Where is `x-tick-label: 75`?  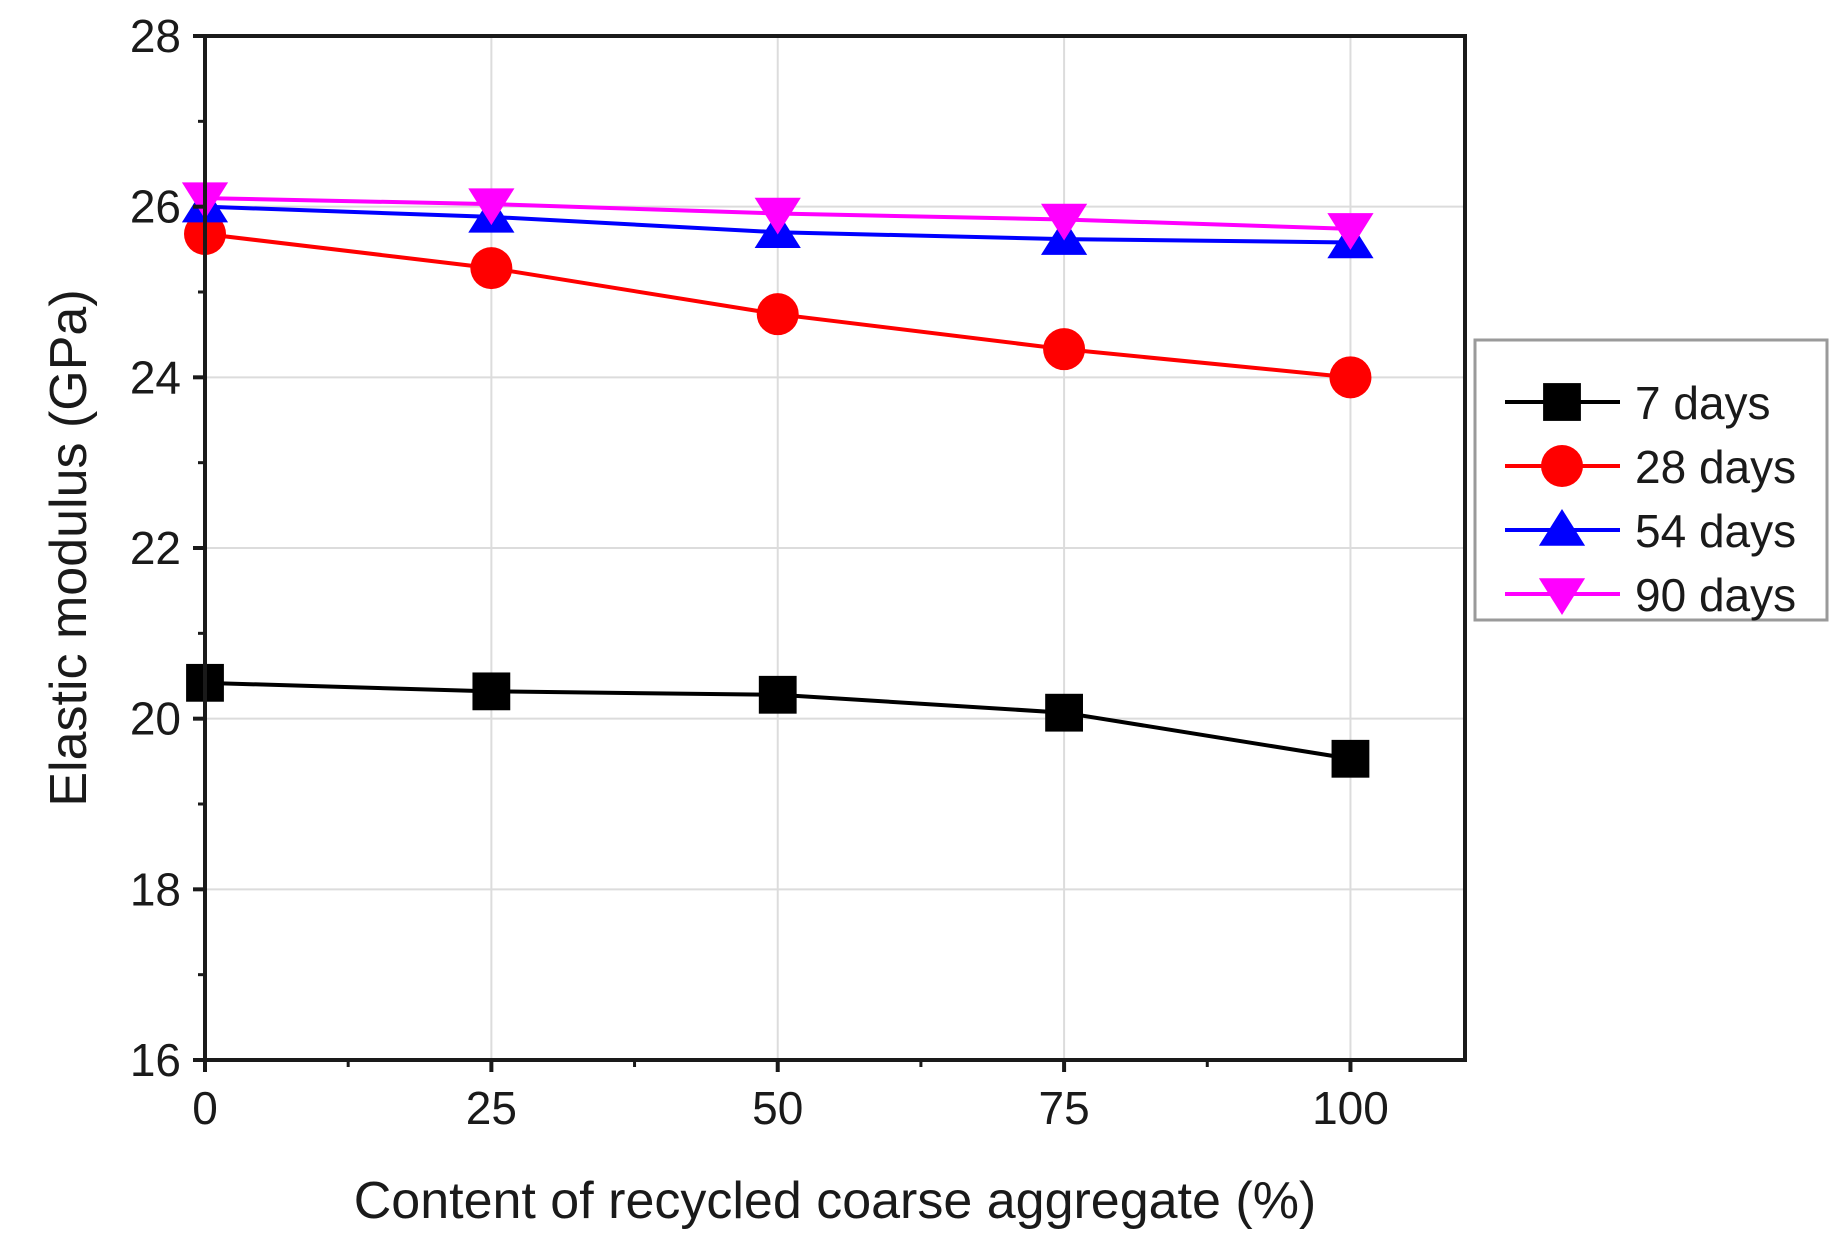 x-tick-label: 75 is located at coordinates (1064, 1108).